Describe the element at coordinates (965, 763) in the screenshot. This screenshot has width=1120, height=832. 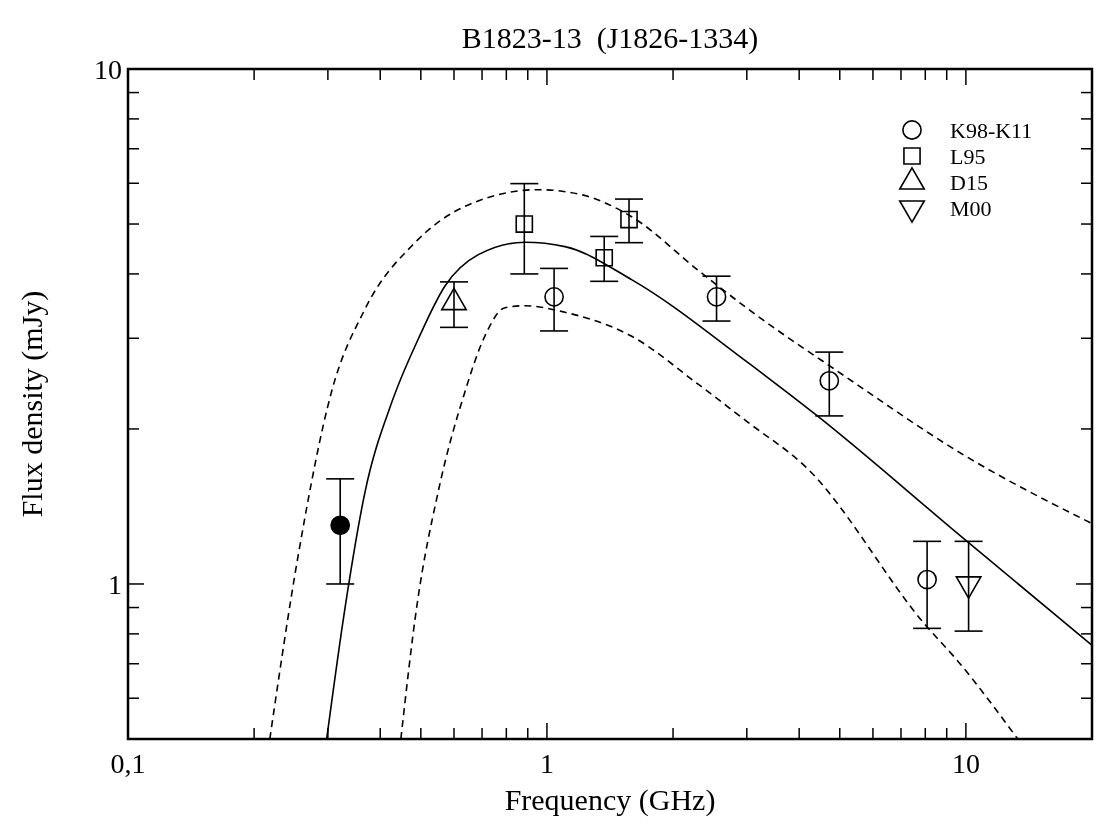
I see `x-tick-label: 10` at that location.